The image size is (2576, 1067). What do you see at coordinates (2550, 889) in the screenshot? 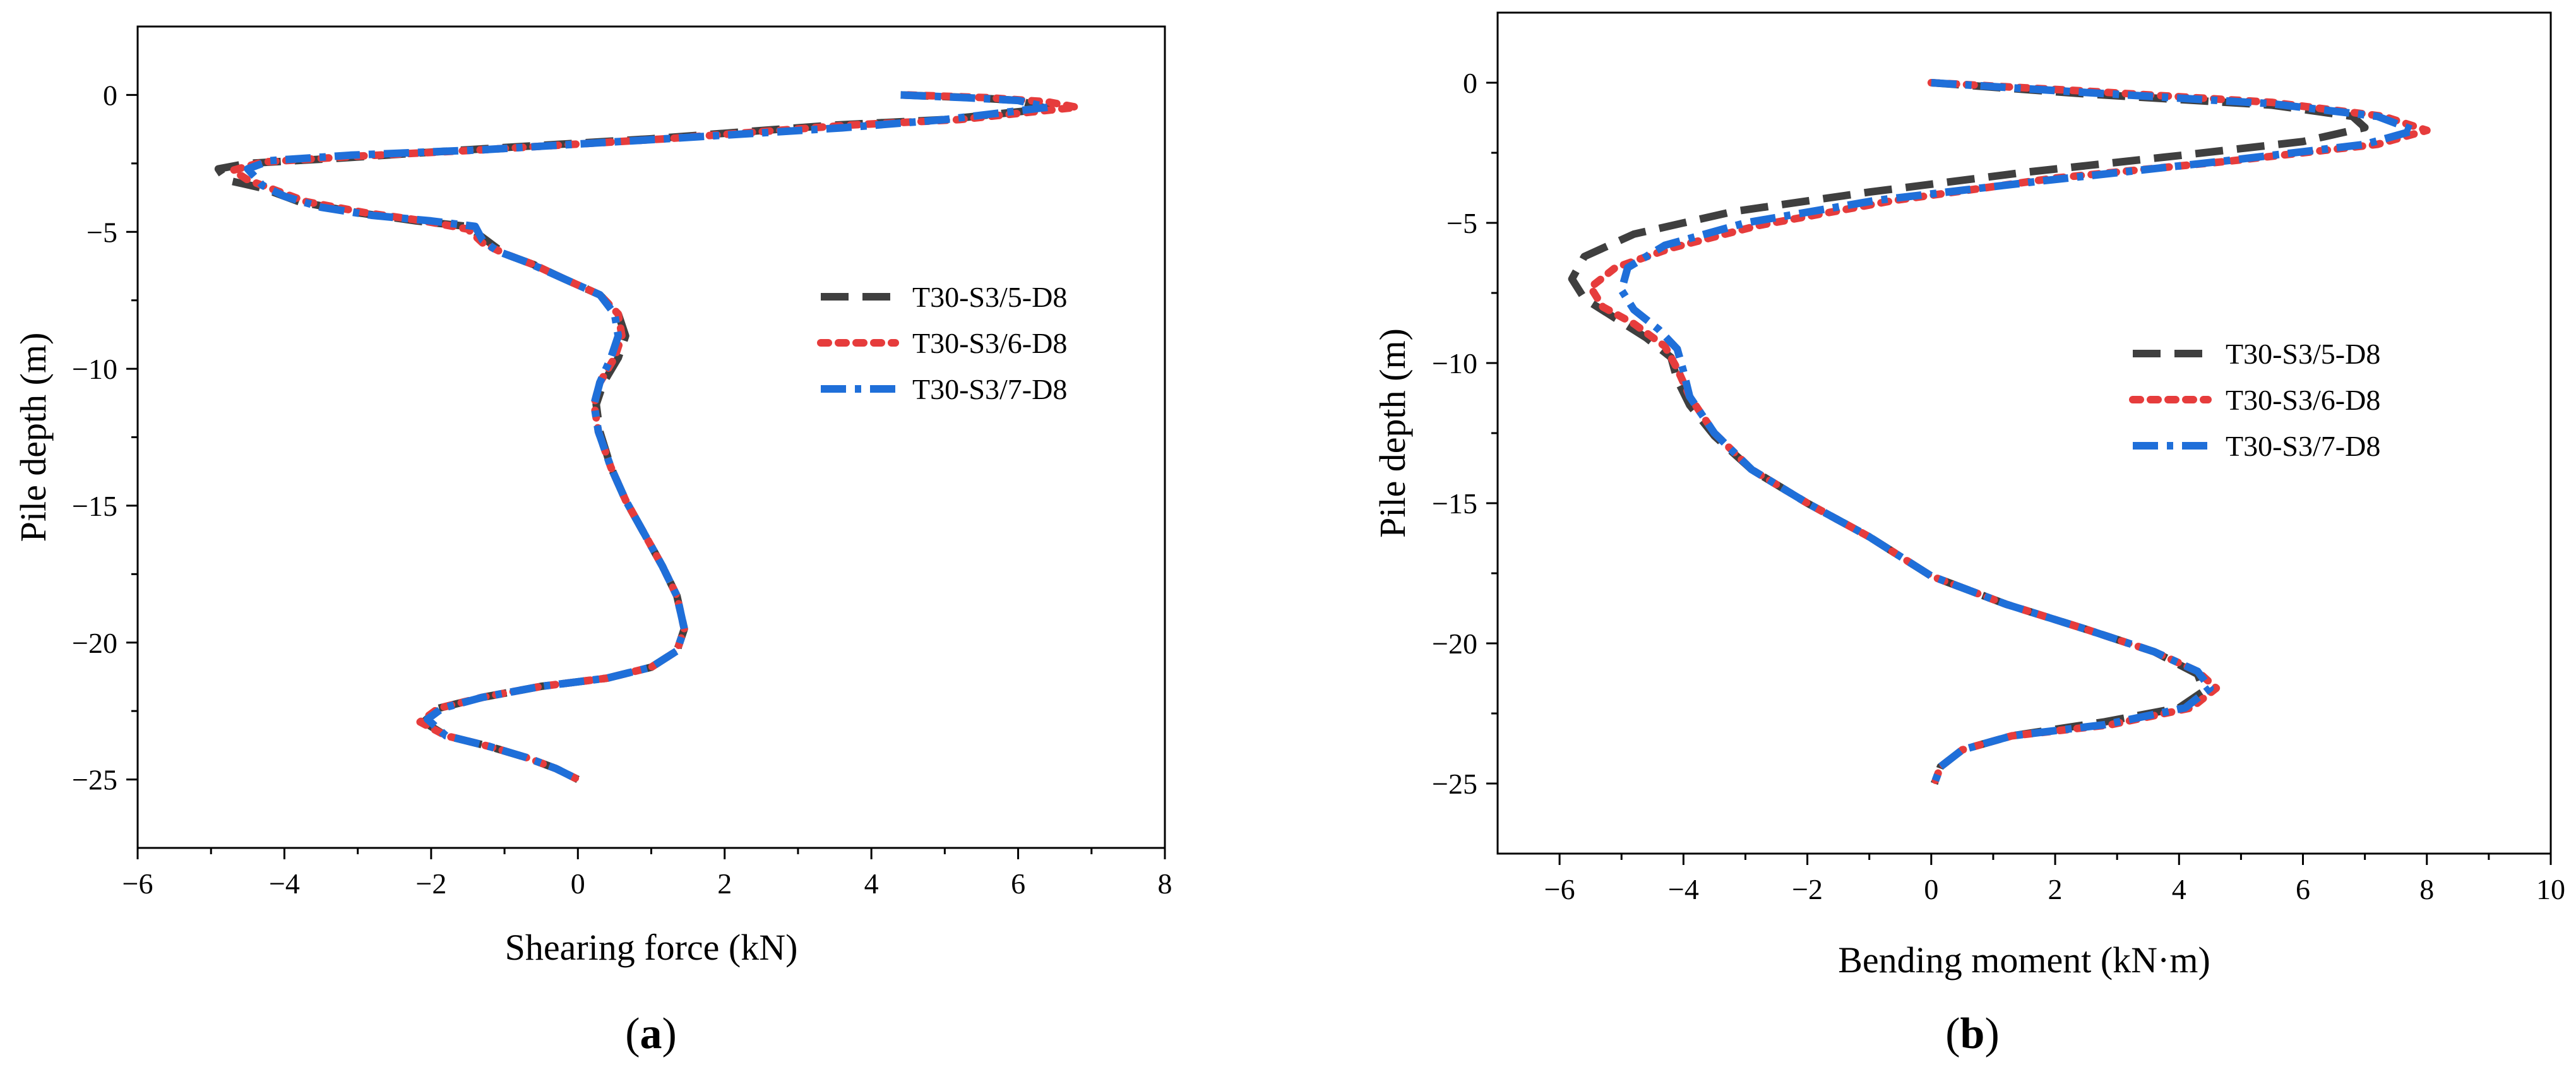
I see `x-tick-label: 10` at bounding box center [2550, 889].